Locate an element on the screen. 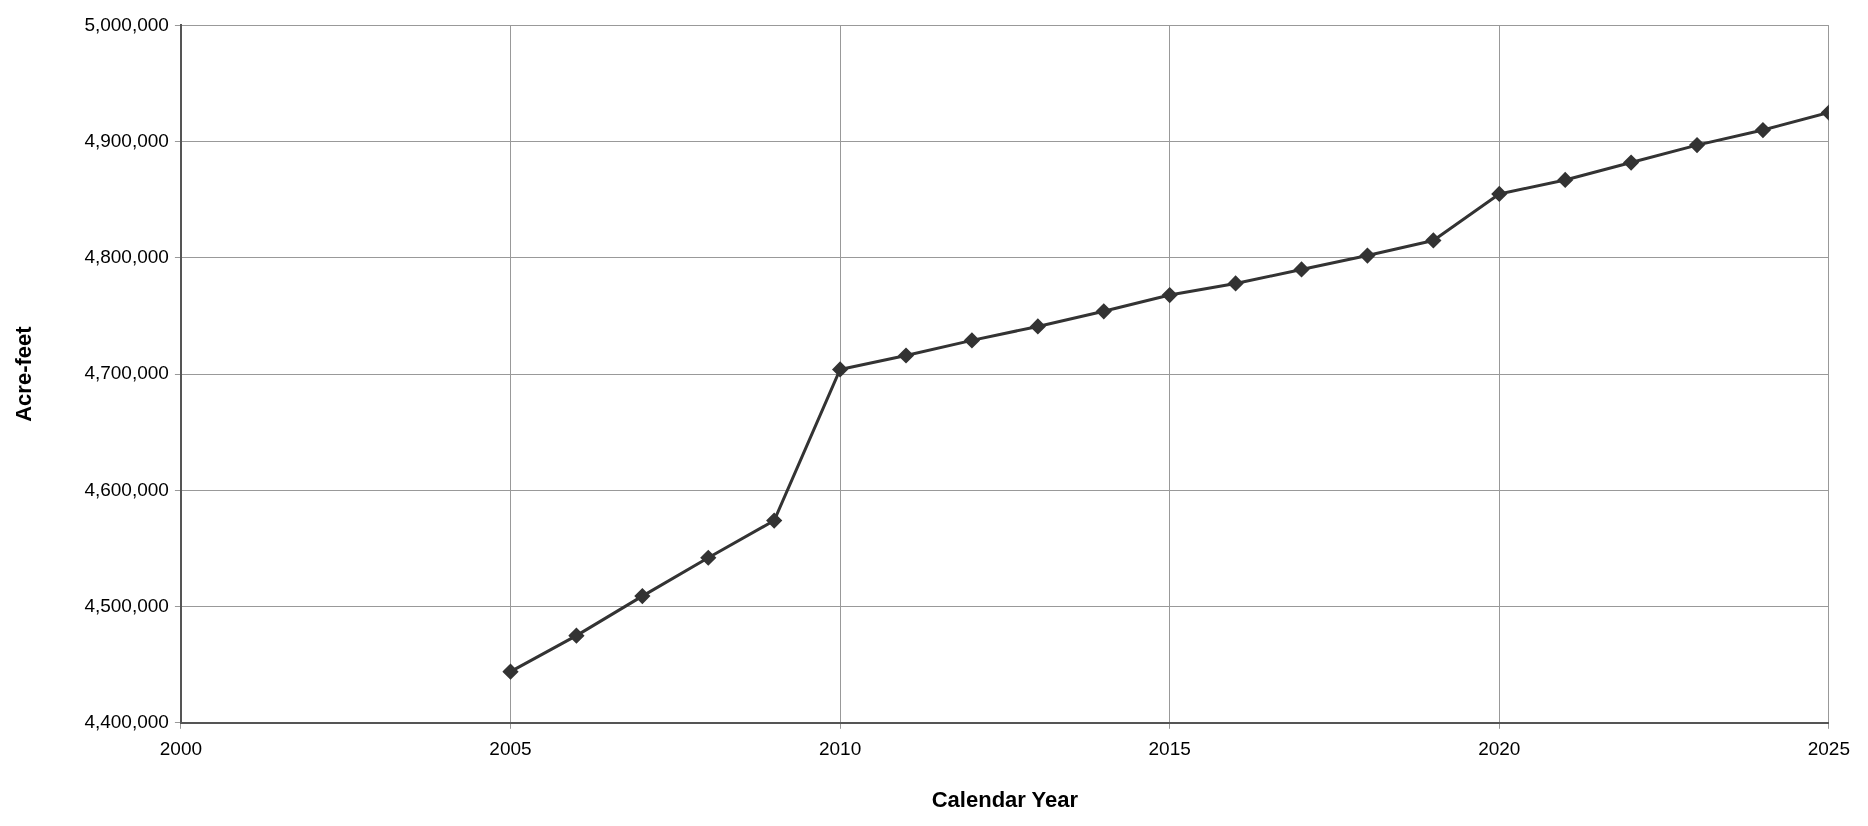 This screenshot has width=1868, height=826. x-axis-title: Calendar Year is located at coordinates (1005, 799).